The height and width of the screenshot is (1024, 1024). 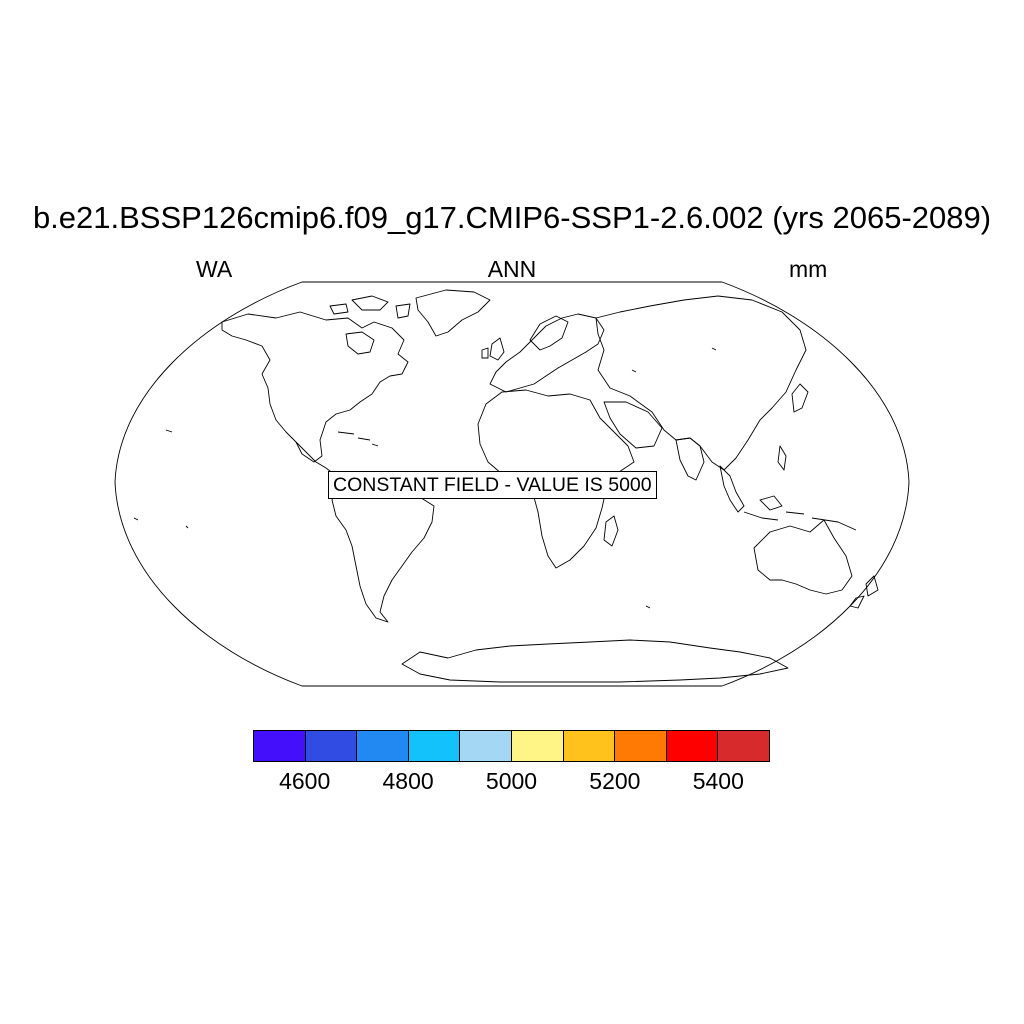 What do you see at coordinates (633, 425) in the screenshot?
I see `arabia-coastline` at bounding box center [633, 425].